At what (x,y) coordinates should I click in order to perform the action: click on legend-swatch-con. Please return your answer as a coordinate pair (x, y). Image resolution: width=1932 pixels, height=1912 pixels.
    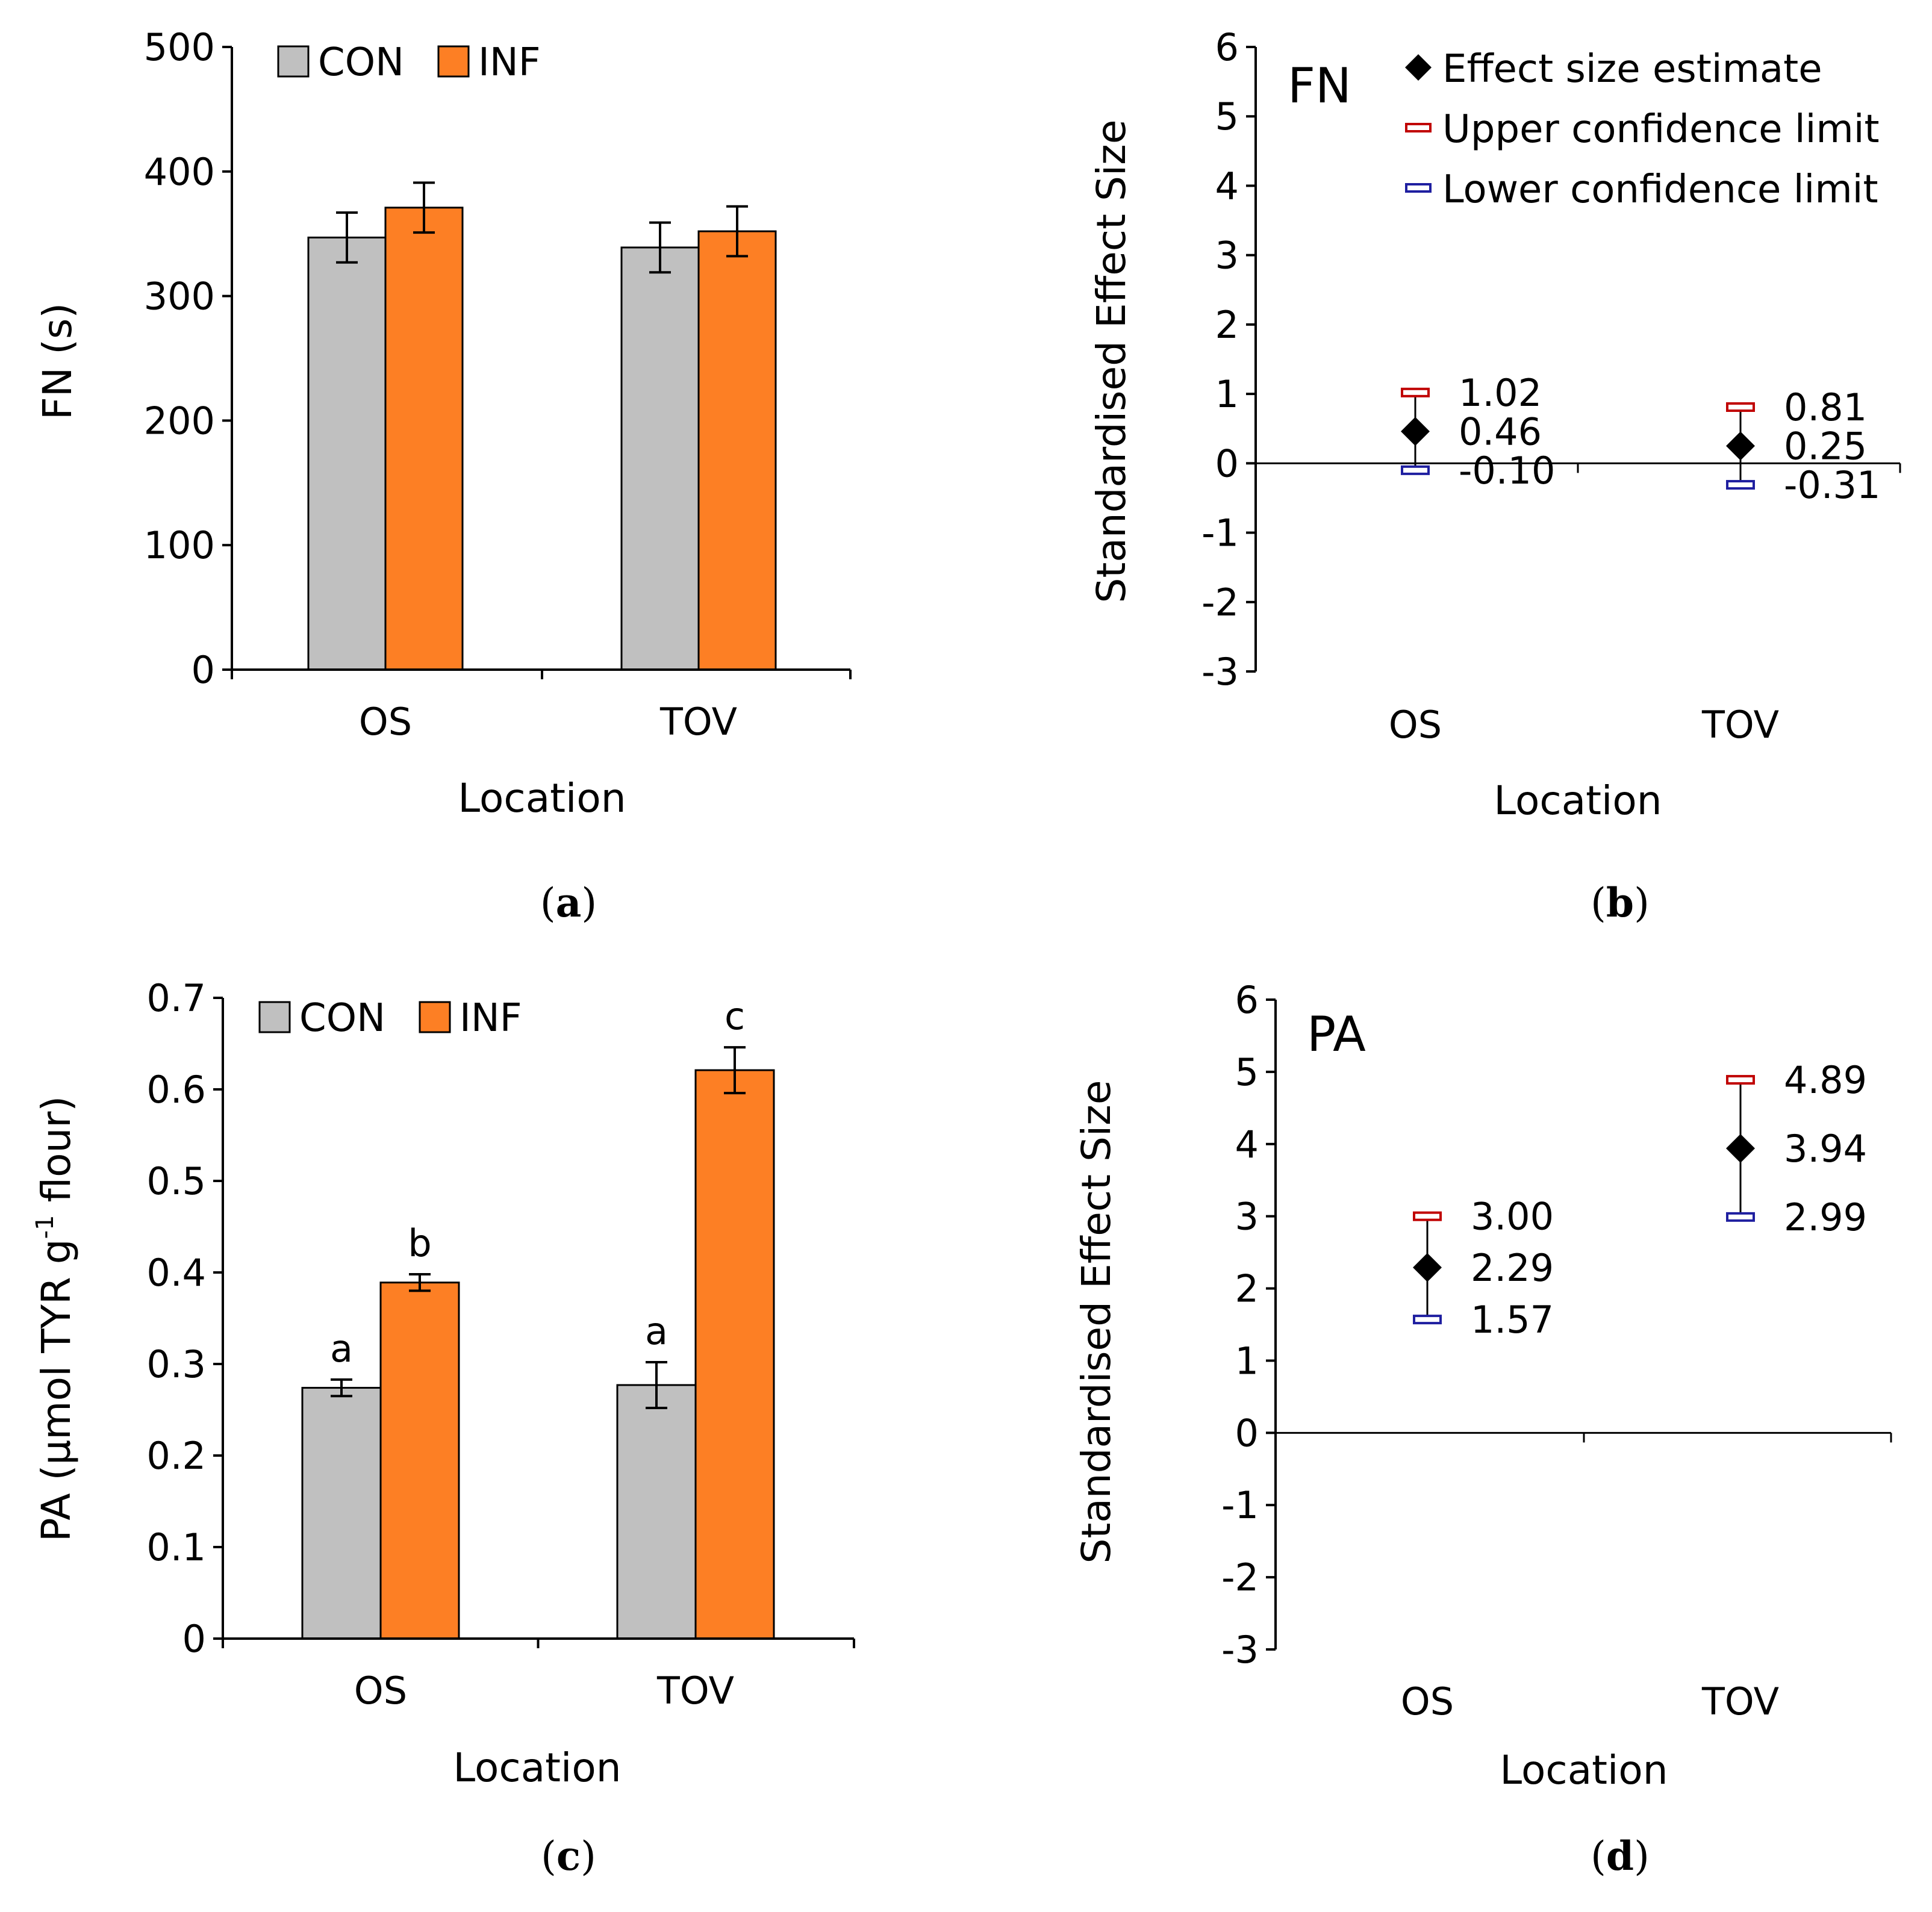
    Looking at the image, I should click on (274, 1017).